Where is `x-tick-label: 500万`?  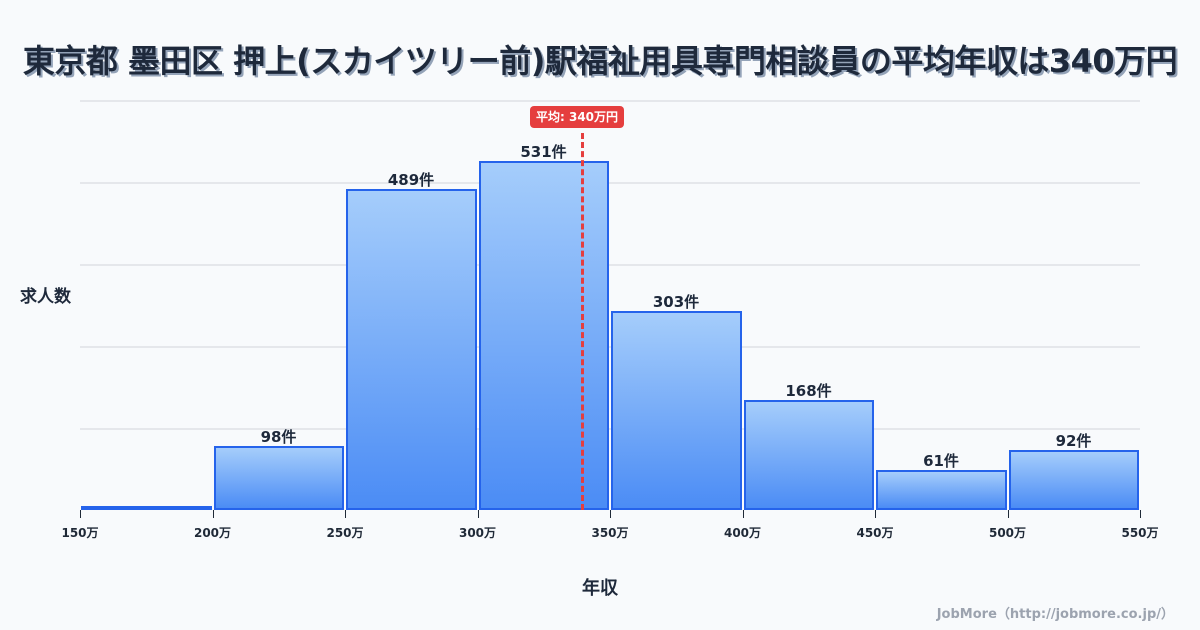
x-tick-label: 500万 is located at coordinates (1007, 533).